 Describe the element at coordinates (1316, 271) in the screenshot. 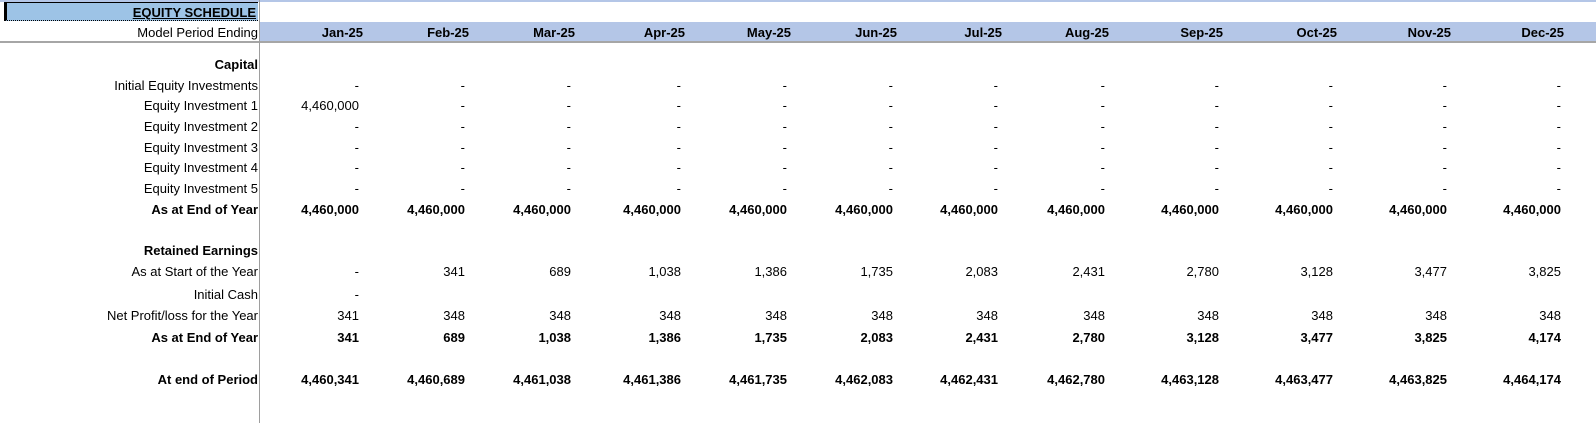

I see `value-cell: 3,128` at that location.